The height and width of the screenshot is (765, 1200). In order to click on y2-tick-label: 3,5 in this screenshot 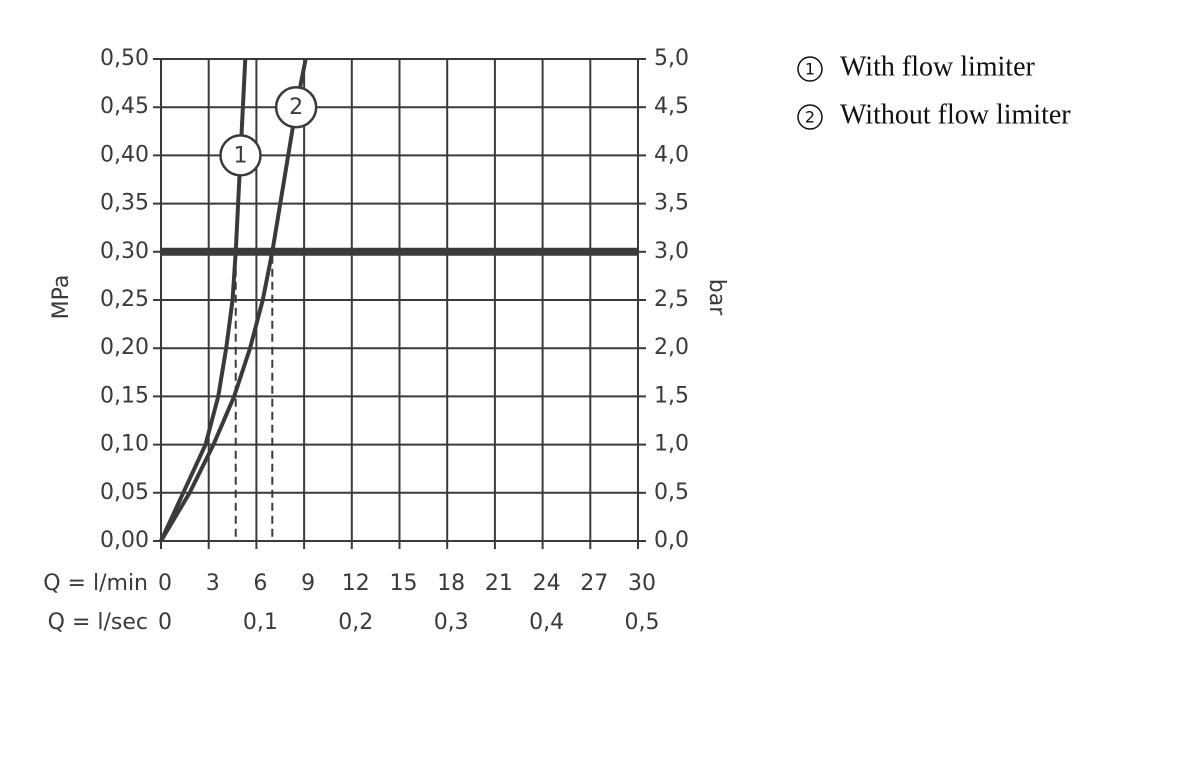, I will do `click(671, 203)`.